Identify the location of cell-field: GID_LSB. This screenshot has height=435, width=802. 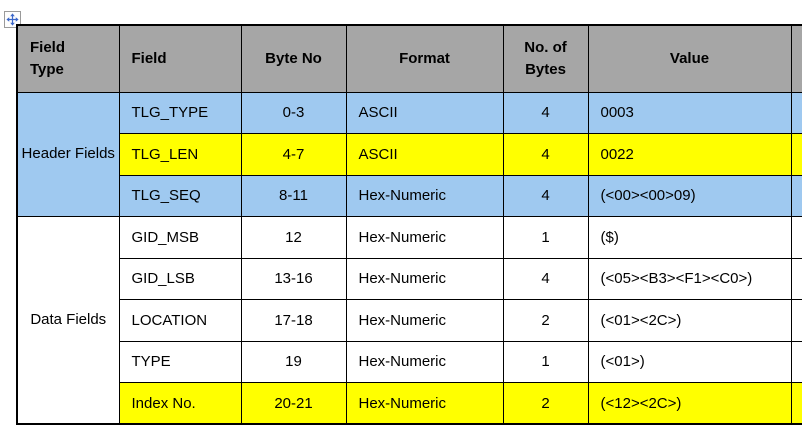
(180, 278).